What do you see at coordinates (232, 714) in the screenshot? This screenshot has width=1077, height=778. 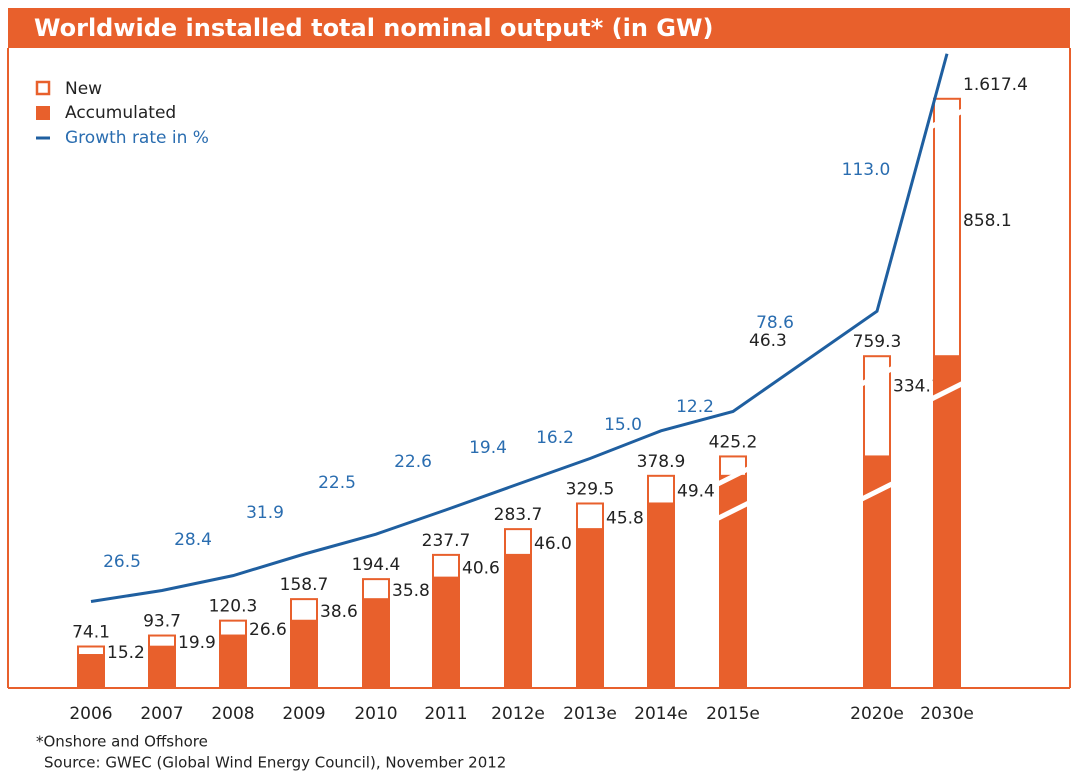 I see `x-tick-label: 2008` at bounding box center [232, 714].